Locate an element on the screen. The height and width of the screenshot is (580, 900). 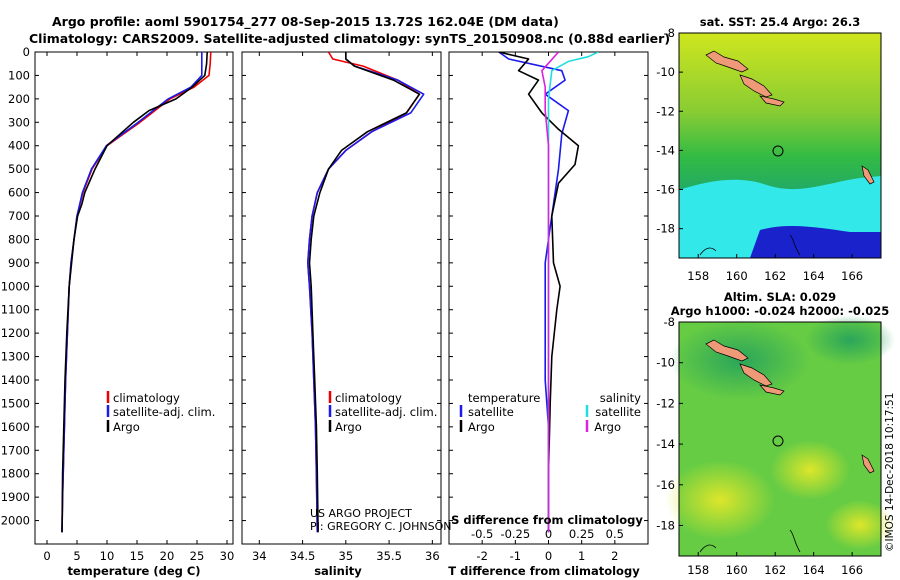
temperature-series is located at coordinates (136, 292).